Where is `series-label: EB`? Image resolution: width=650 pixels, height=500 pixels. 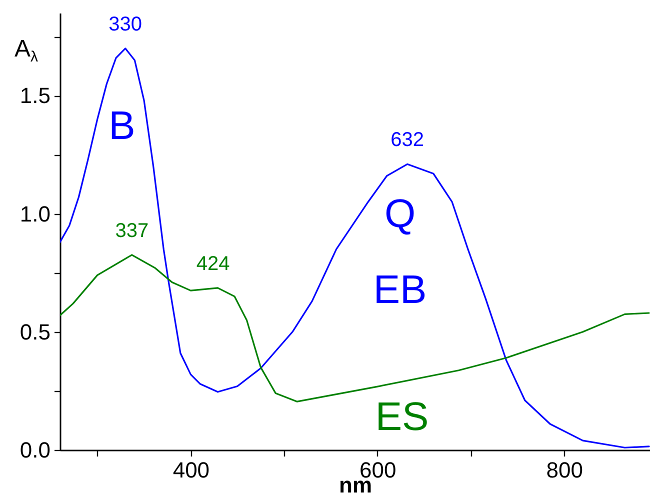
series-label: EB is located at coordinates (400, 290).